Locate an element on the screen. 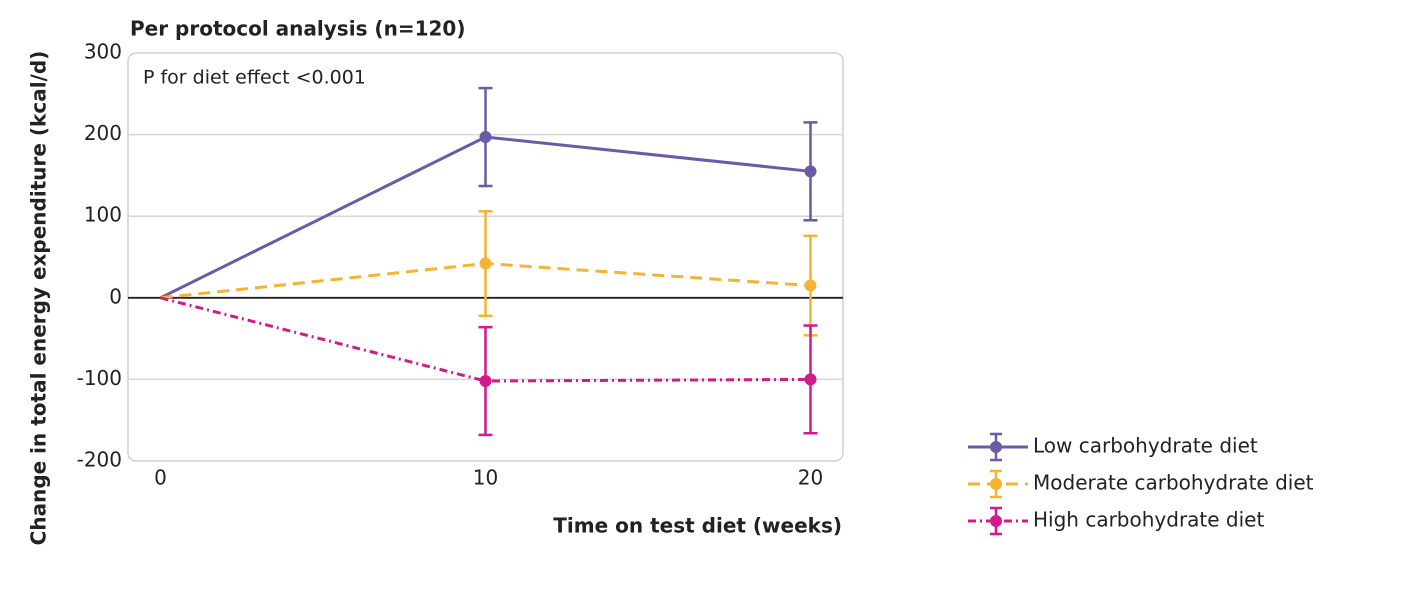 The width and height of the screenshot is (1406, 600). x-axis-label: Time on test diet (weeks) is located at coordinates (697, 526).